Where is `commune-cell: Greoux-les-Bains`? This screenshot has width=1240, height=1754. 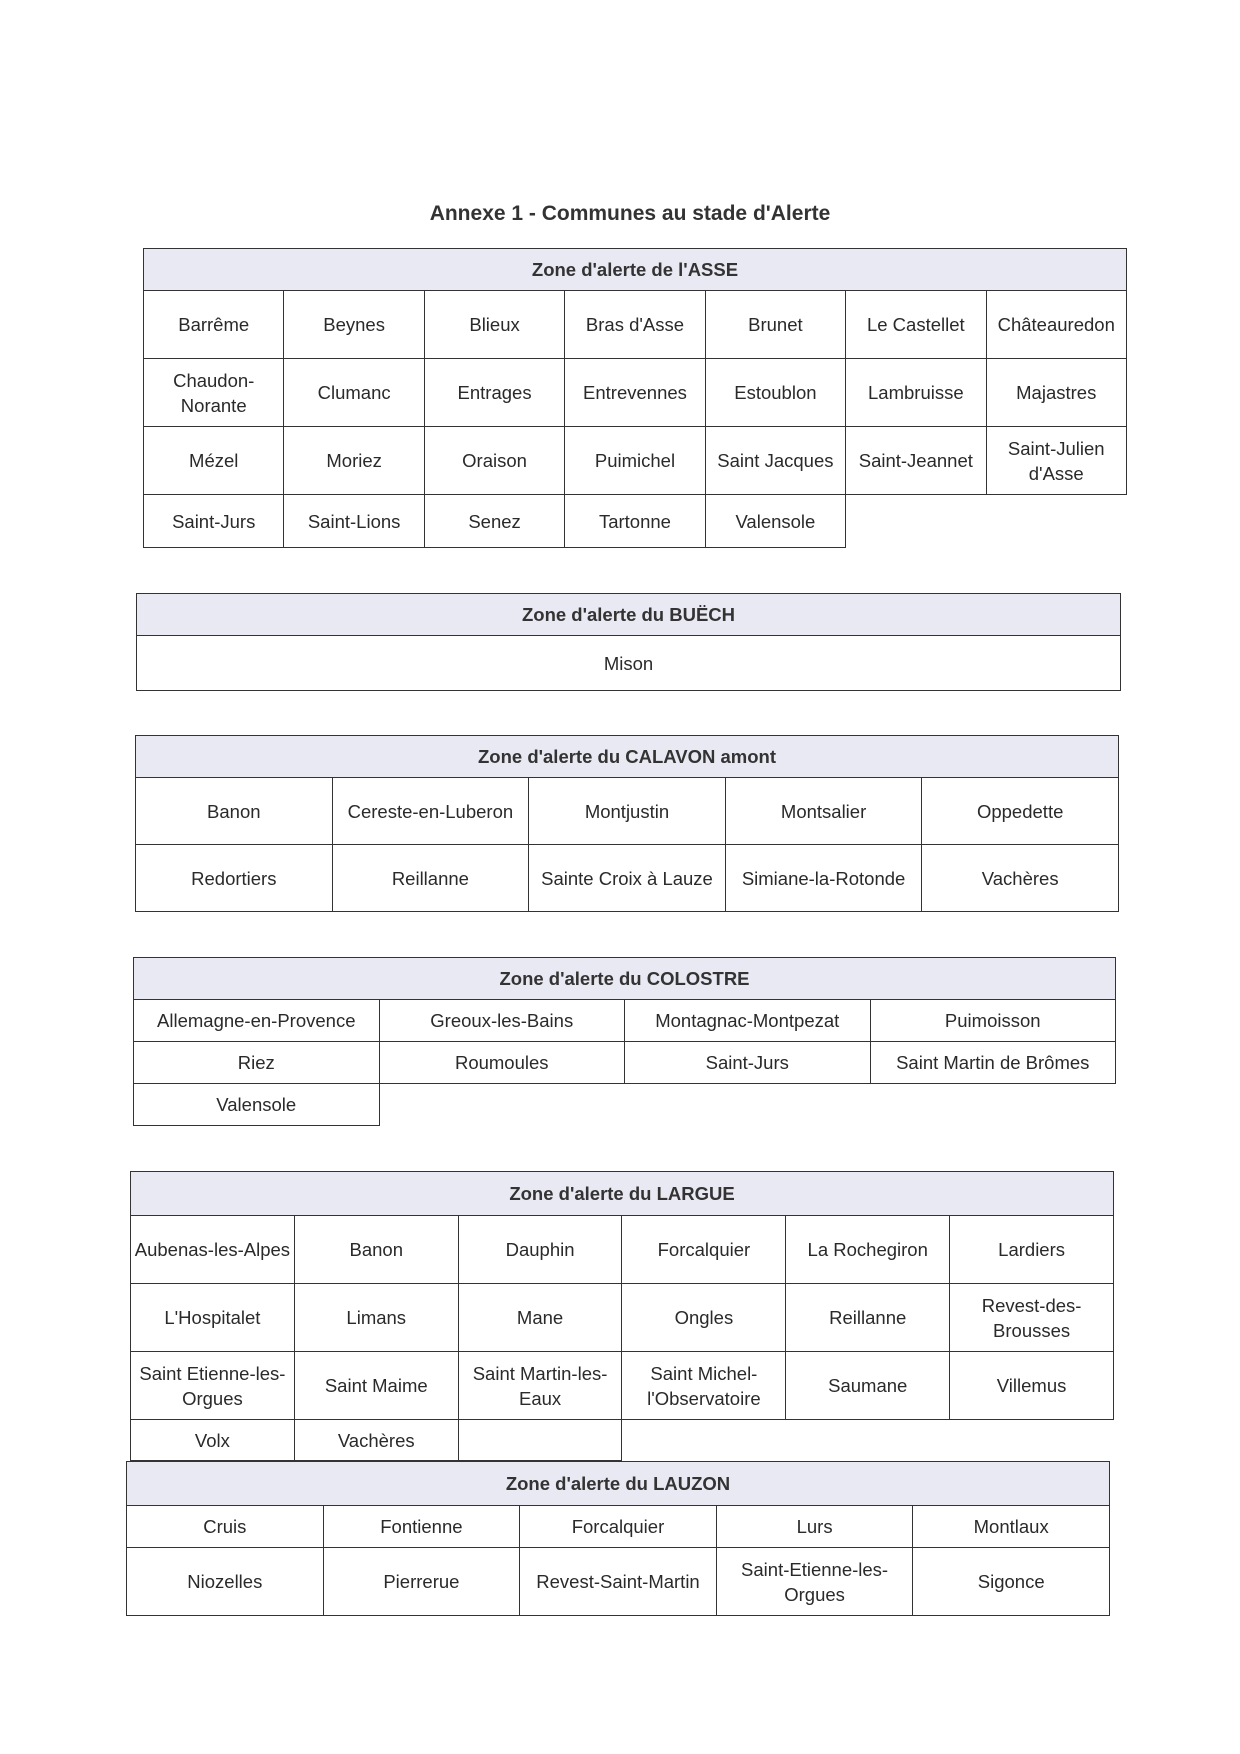 commune-cell: Greoux-les-Bains is located at coordinates (501, 1020).